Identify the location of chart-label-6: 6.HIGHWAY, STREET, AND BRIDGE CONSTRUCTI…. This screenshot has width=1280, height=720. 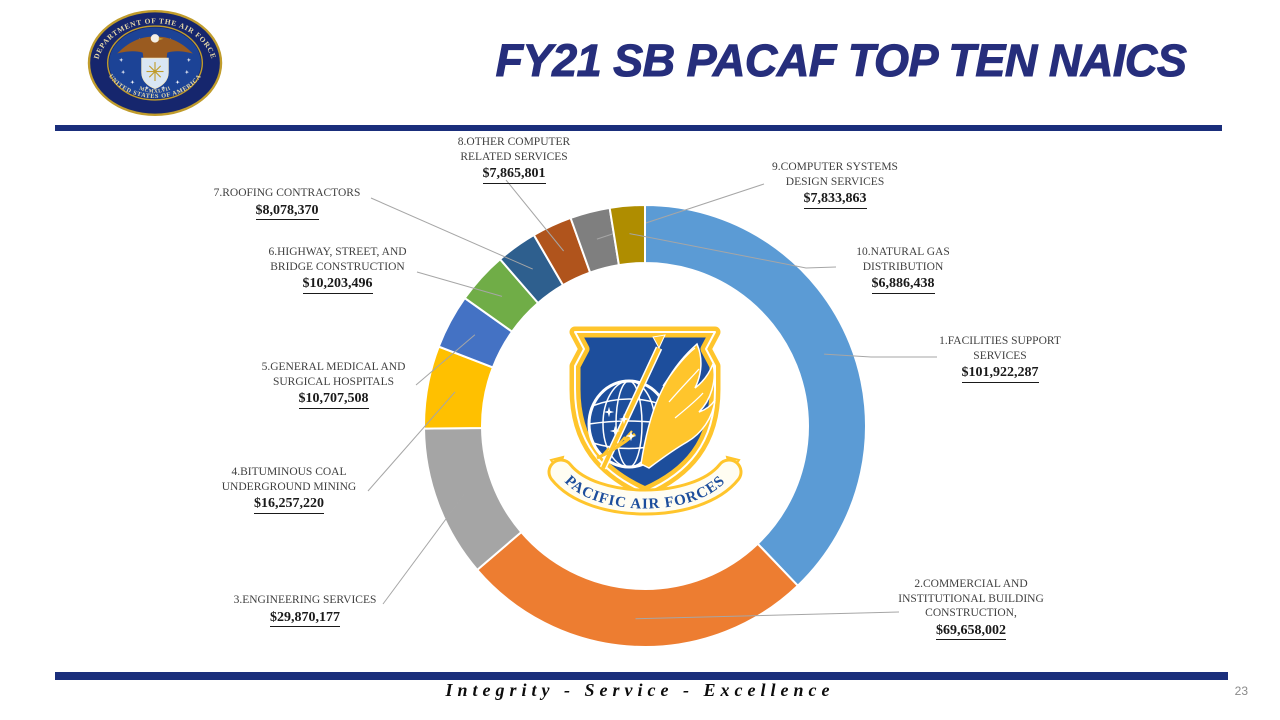
(337, 269).